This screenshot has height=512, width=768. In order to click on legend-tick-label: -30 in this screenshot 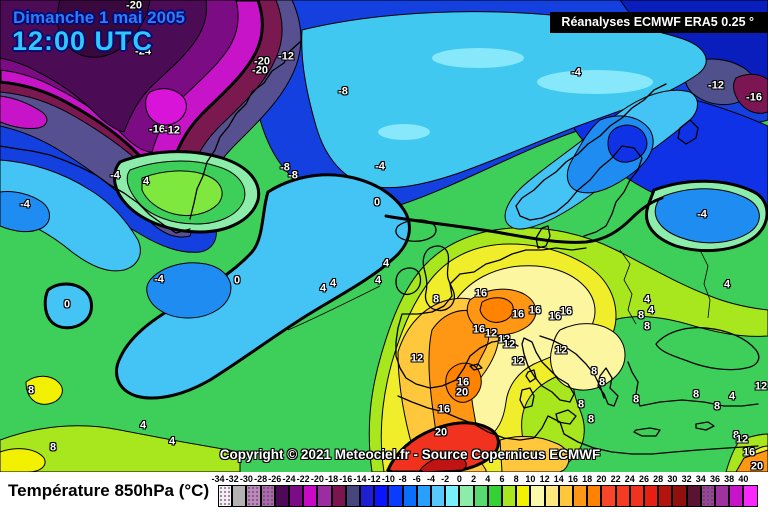, I will do `click(246, 479)`.